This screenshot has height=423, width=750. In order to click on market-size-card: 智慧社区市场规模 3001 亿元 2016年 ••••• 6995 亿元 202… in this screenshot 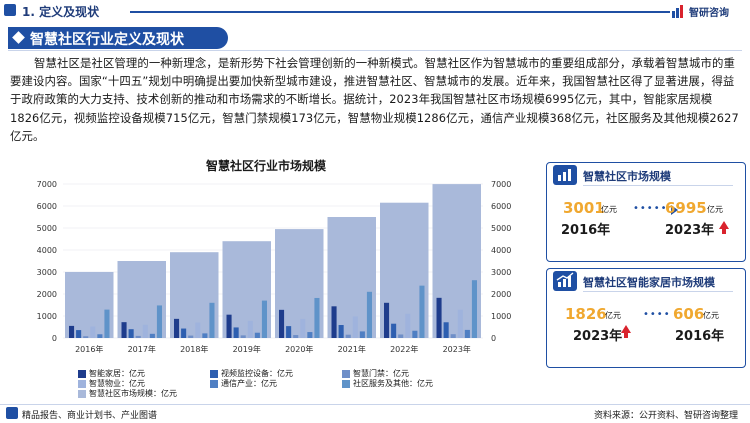, I will do `click(646, 212)`.